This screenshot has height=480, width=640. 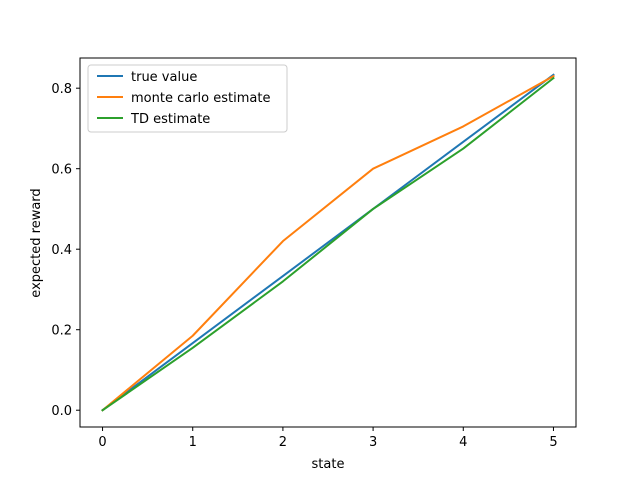 I want to click on y-tick-label: 0.2, so click(x=61, y=331).